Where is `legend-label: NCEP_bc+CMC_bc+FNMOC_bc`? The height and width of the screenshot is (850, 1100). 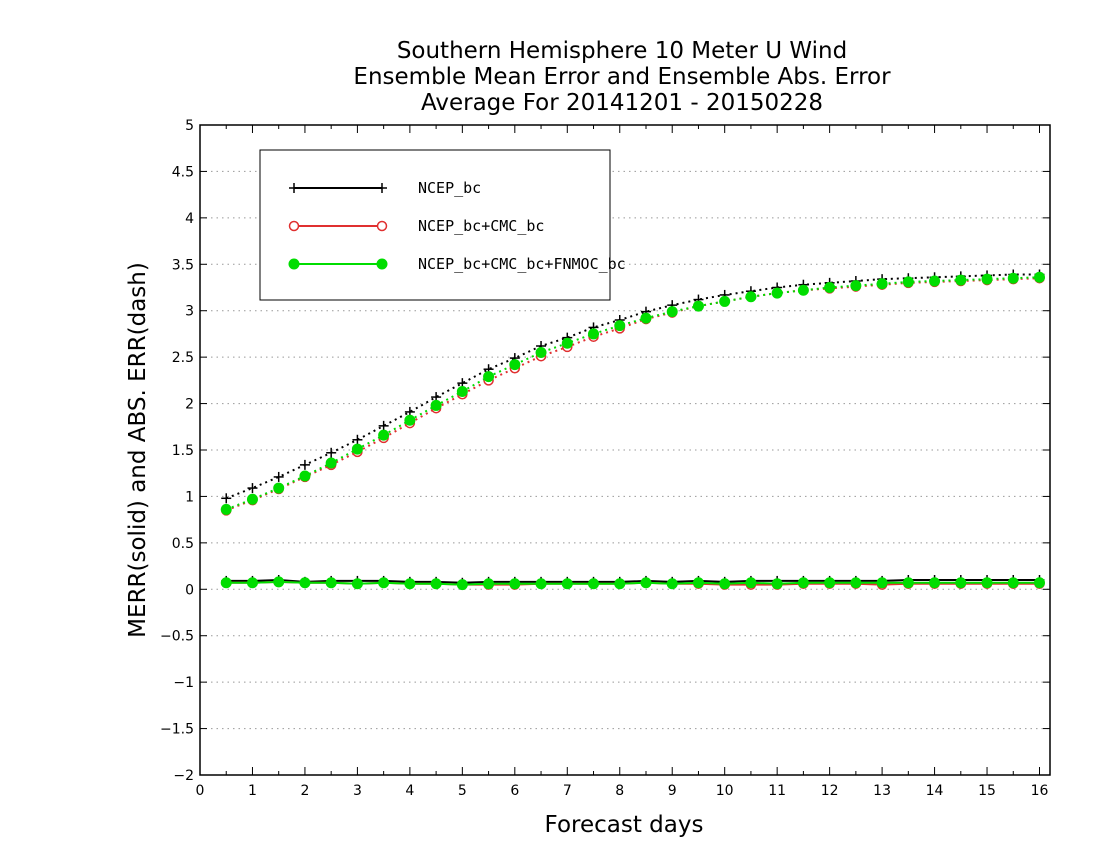
legend-label: NCEP_bc+CMC_bc+FNMOC_bc is located at coordinates (522, 264).